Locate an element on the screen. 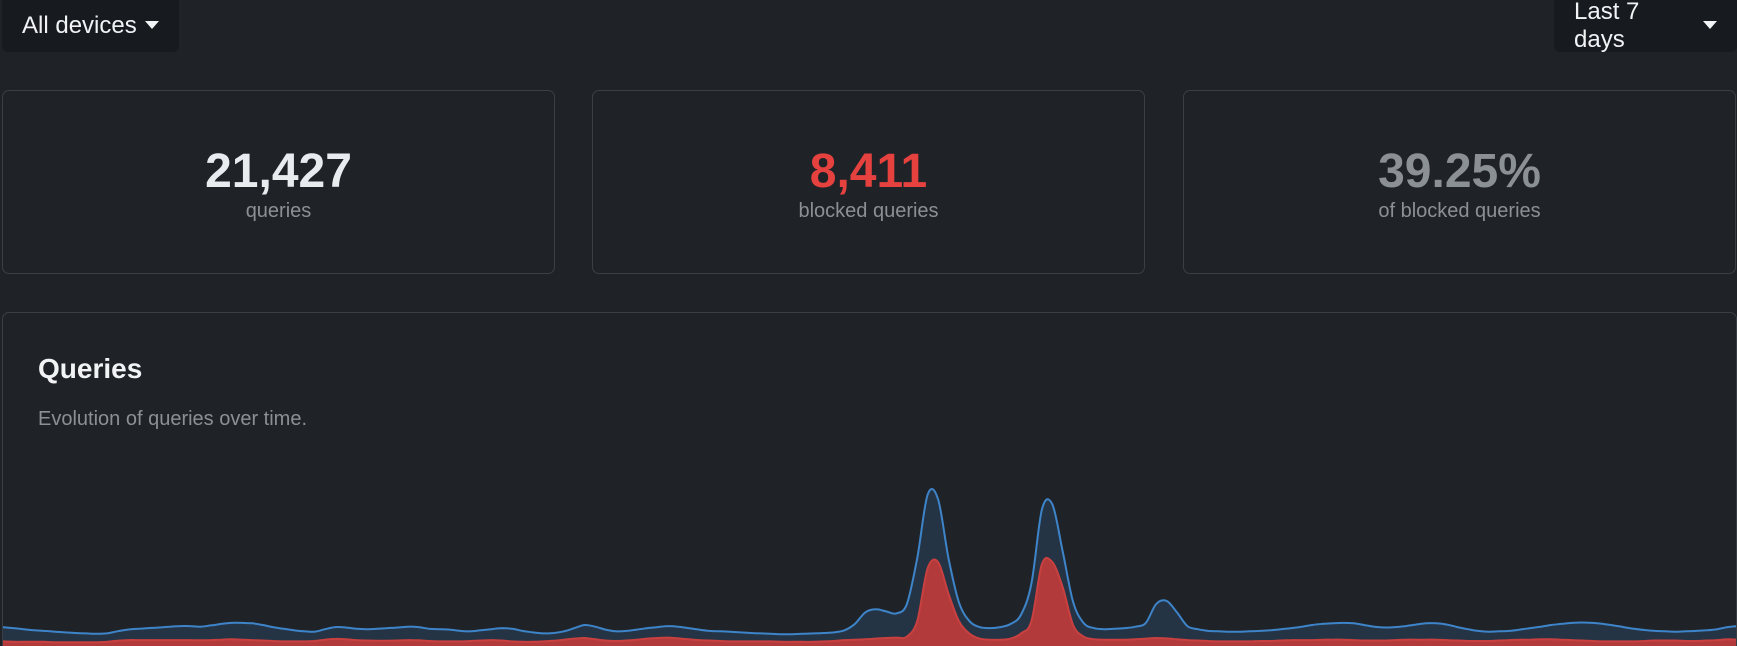 This screenshot has height=646, width=1737. blocked-queries-count: 8,411 is located at coordinates (868, 171).